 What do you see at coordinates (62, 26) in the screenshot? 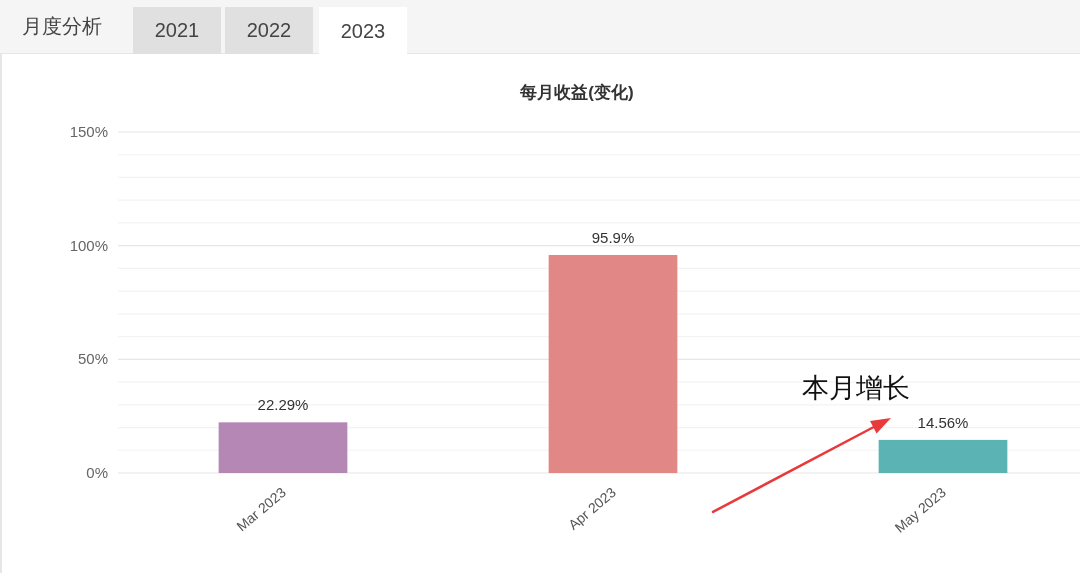
I see `text: 月度分析` at bounding box center [62, 26].